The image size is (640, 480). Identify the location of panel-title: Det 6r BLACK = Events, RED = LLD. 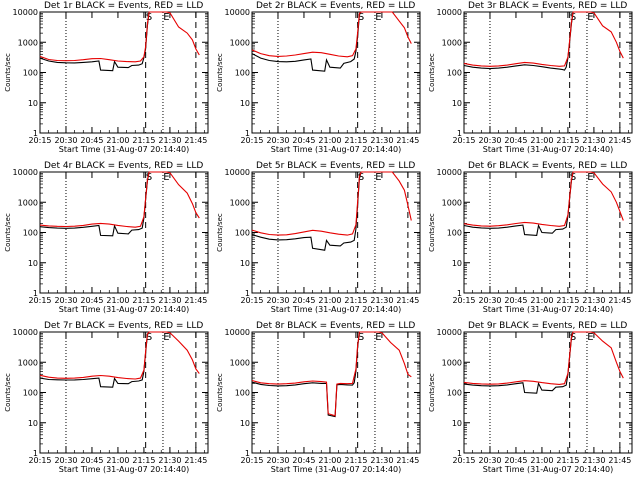
(547, 166).